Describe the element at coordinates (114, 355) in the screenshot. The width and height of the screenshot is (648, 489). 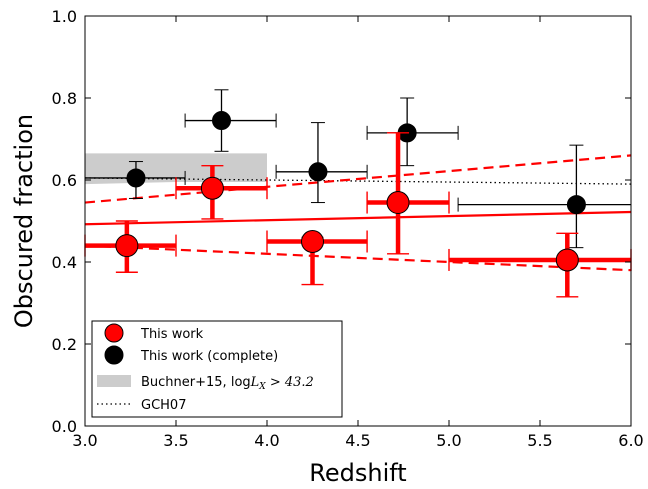
I see `legend-marker-complete` at that location.